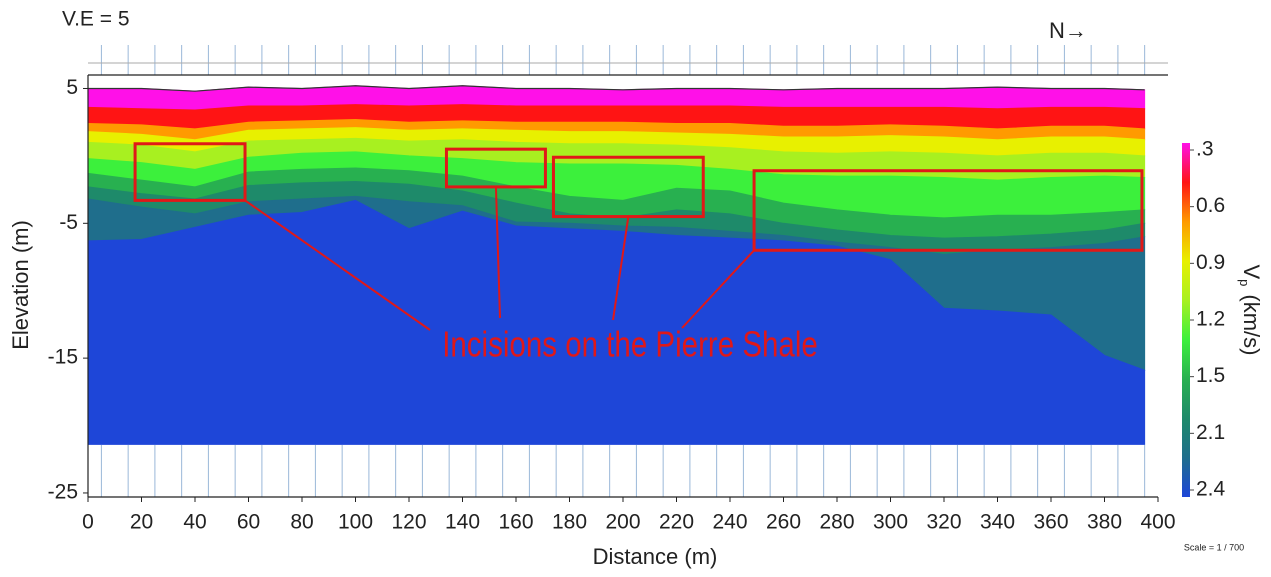 This screenshot has height=577, width=1271. Describe the element at coordinates (515, 522) in the screenshot. I see `x-tick-label: 160` at that location.